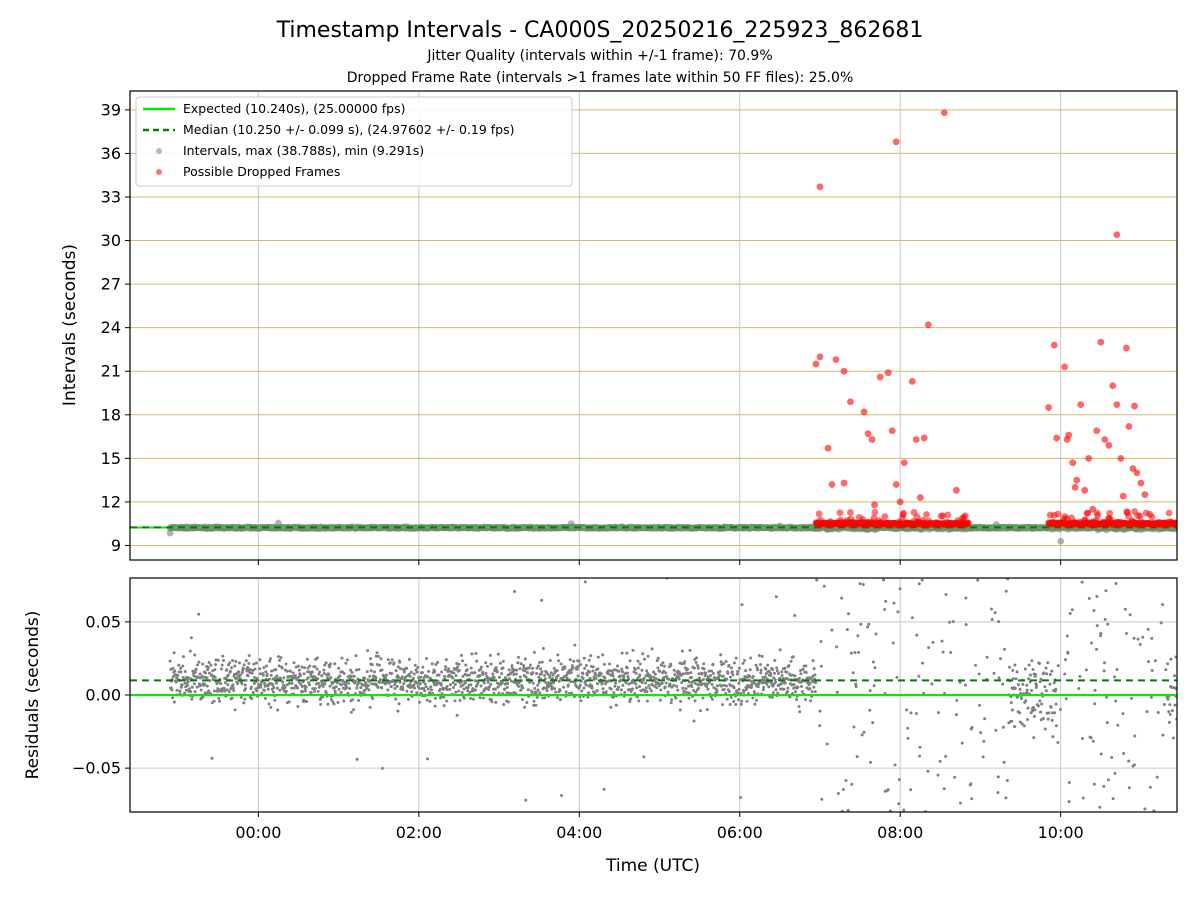  What do you see at coordinates (1061, 832) in the screenshot?
I see `x-tick-label: 10:00` at bounding box center [1061, 832].